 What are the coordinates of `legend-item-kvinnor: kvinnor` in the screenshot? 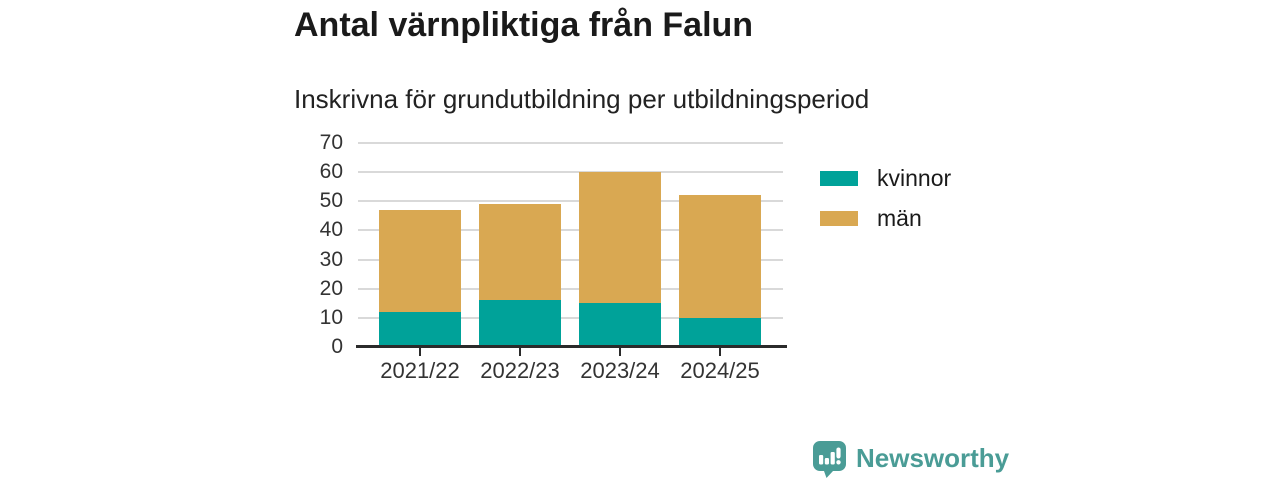 It's located at (885, 178).